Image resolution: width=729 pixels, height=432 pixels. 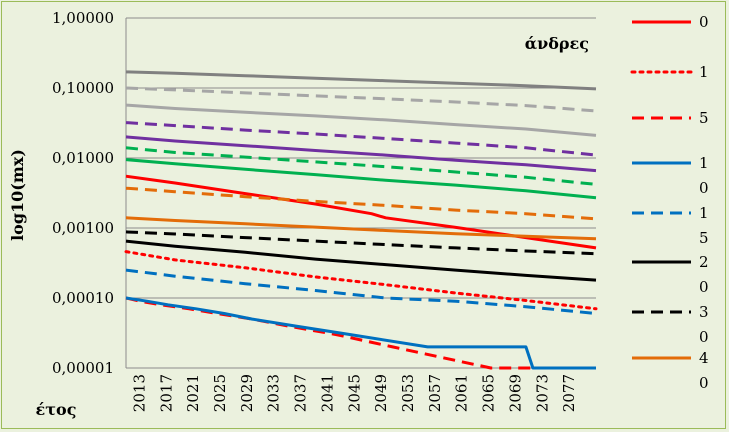 What do you see at coordinates (274, 393) in the screenshot?
I see `x-tick-label-5: 2033` at bounding box center [274, 393].